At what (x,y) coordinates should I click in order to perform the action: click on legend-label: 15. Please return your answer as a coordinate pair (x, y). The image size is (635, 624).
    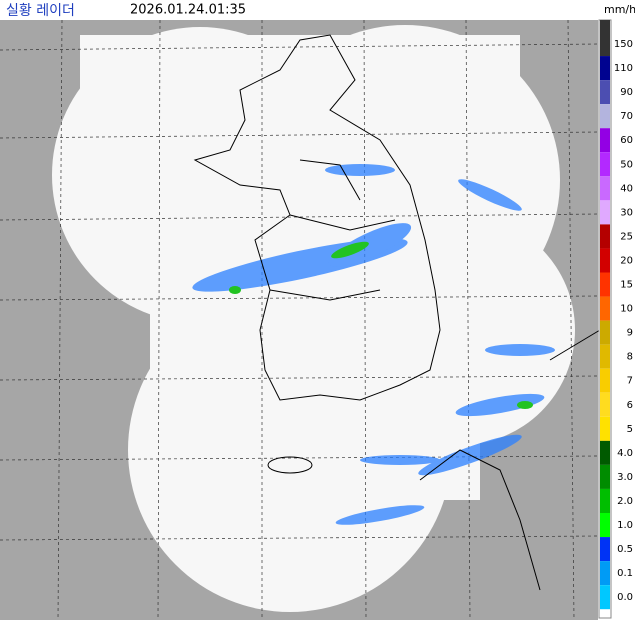
    Looking at the image, I should click on (626, 285).